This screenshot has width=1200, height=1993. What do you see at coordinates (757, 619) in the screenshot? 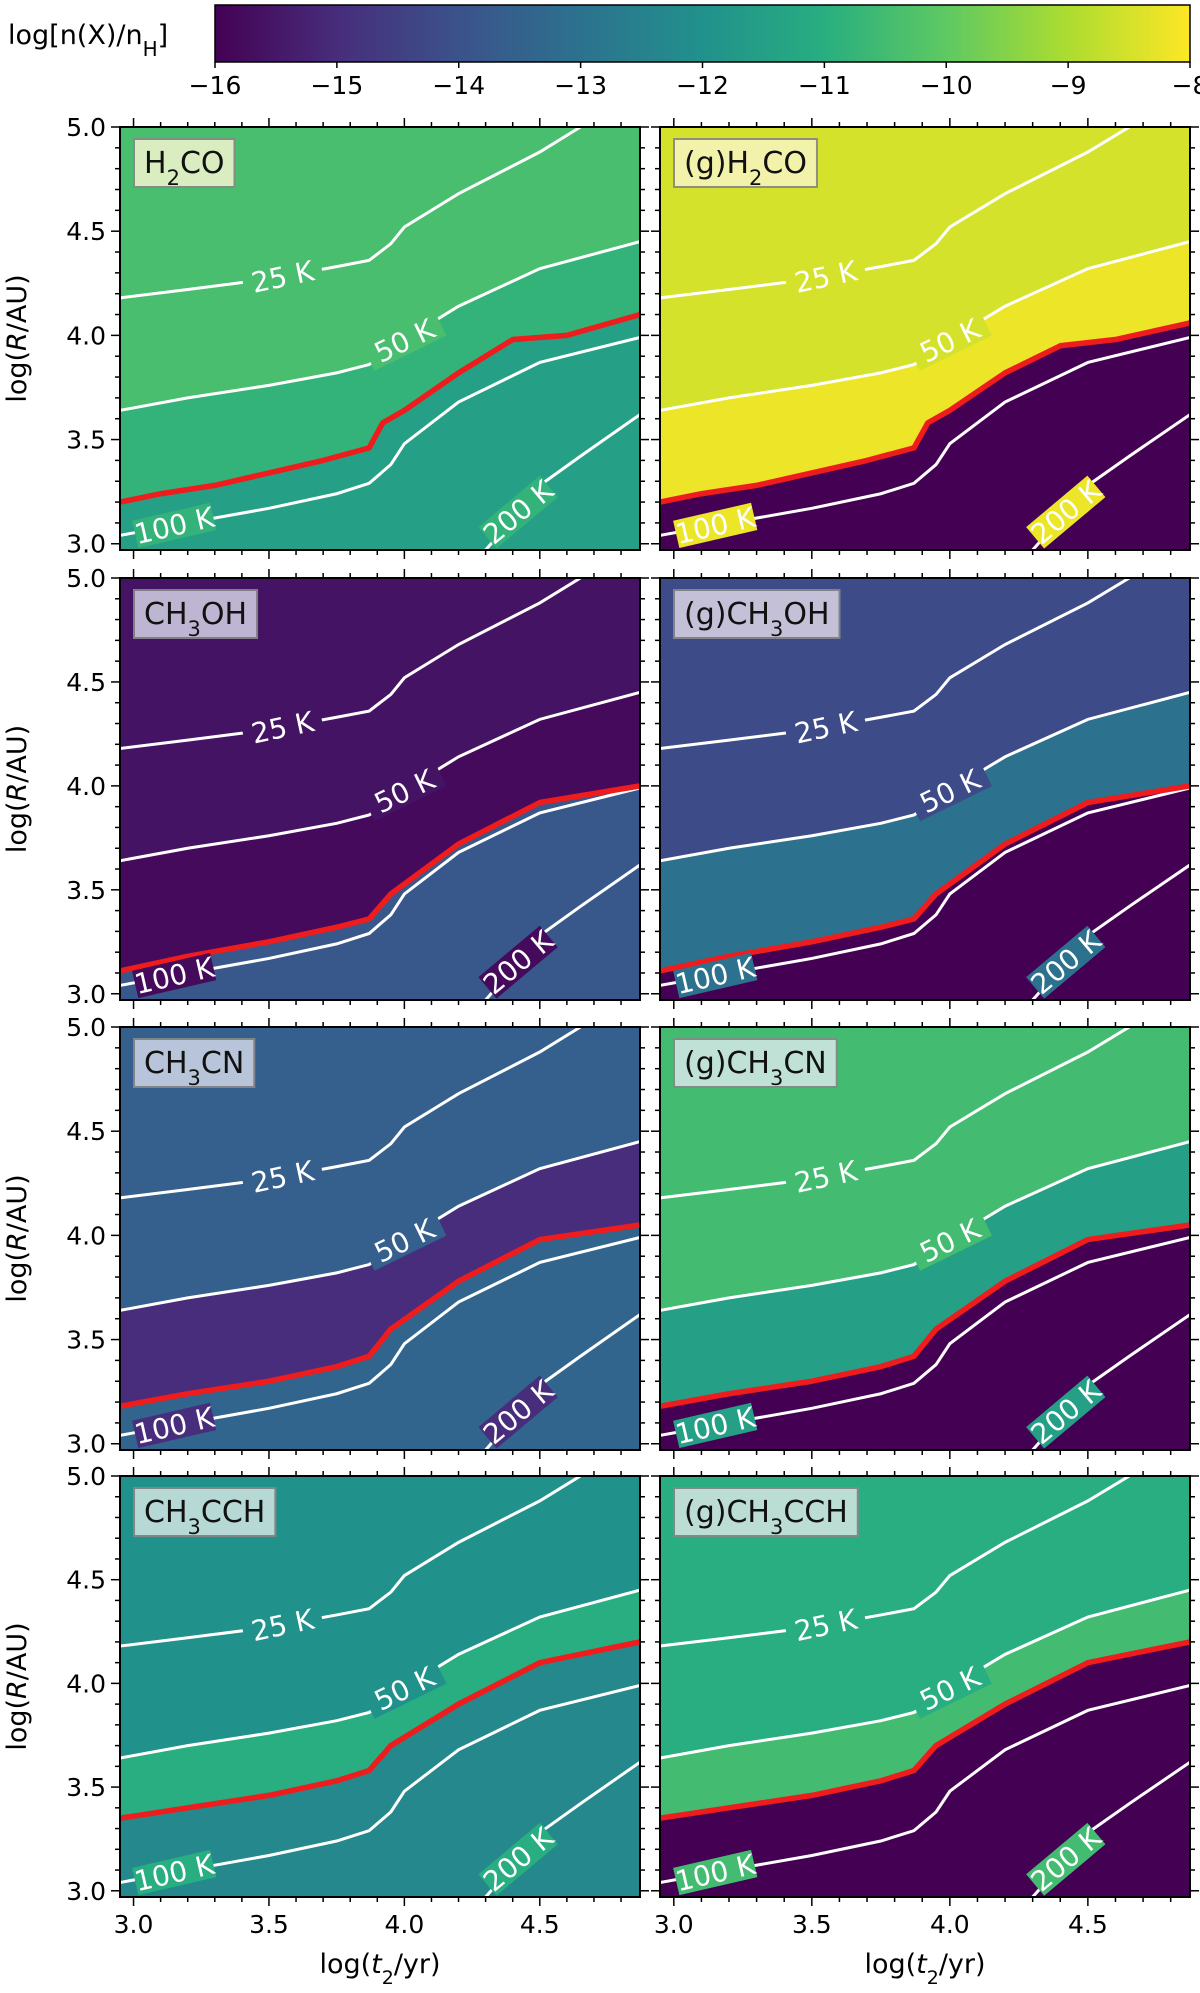
I see `panel-label-text: (g)CH3OH` at bounding box center [757, 619].